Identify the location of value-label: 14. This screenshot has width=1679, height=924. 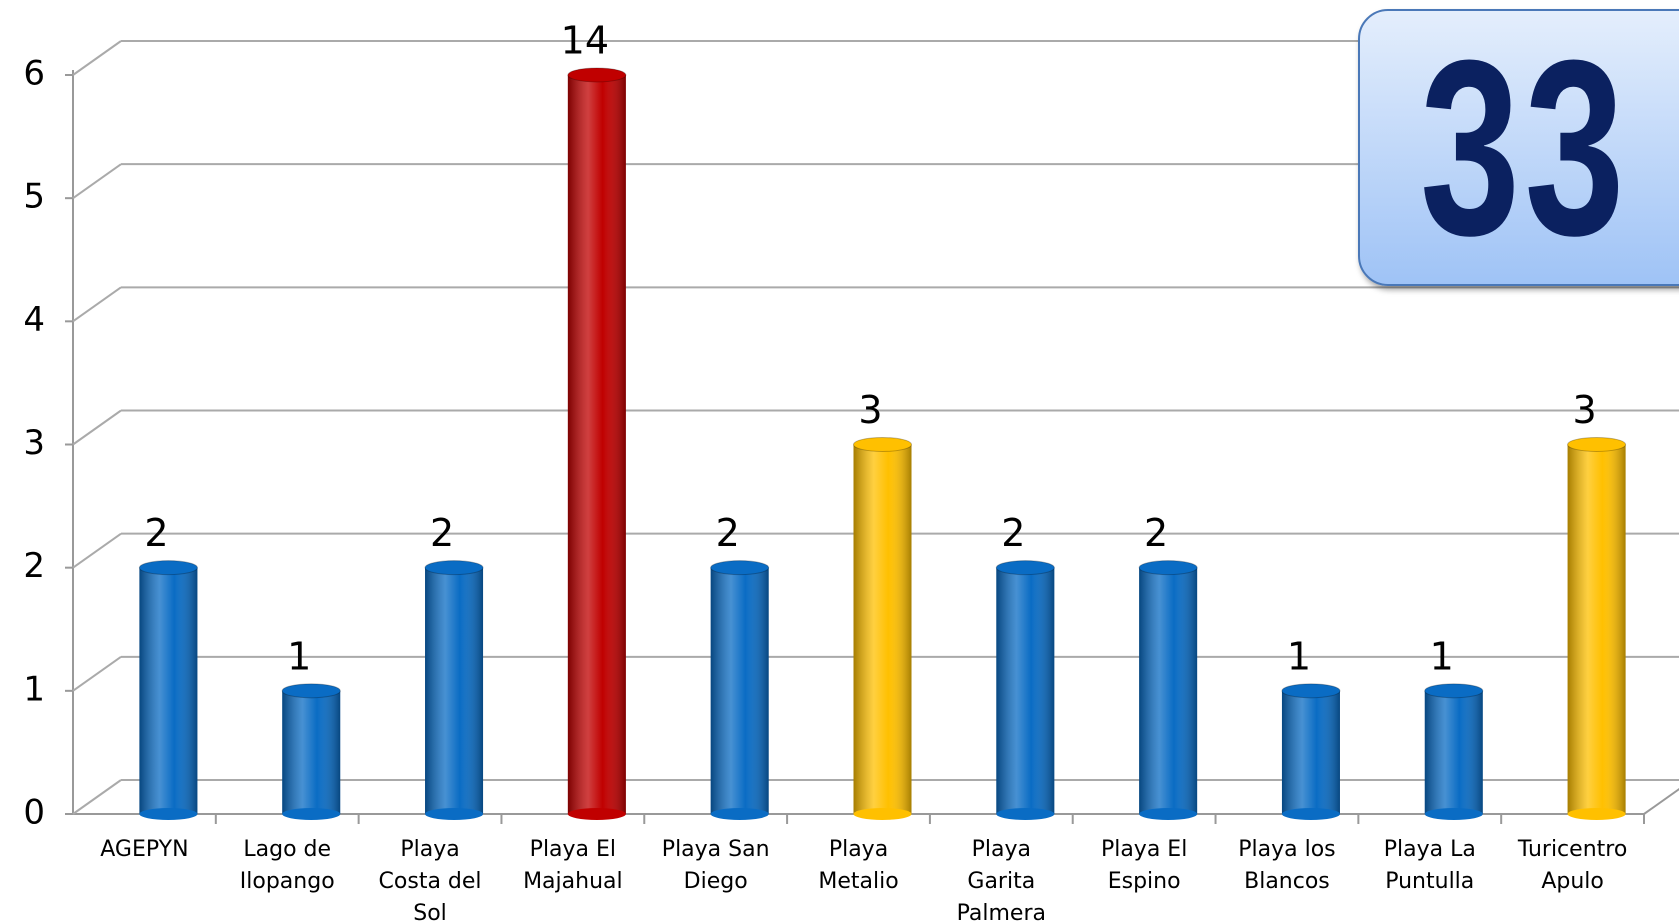
(585, 41).